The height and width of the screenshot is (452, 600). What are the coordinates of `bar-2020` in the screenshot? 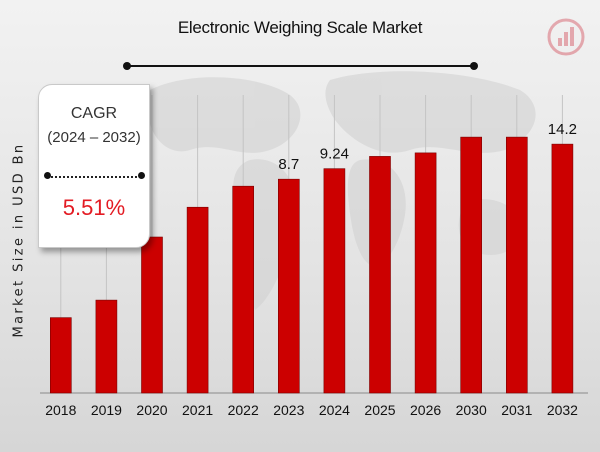 It's located at (152, 315).